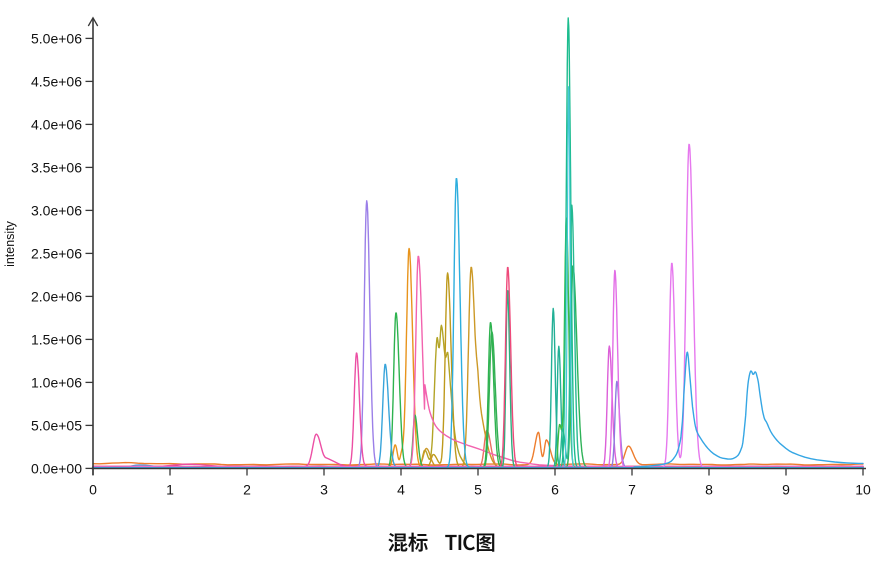  I want to click on svg-text: 6, so click(555, 490).